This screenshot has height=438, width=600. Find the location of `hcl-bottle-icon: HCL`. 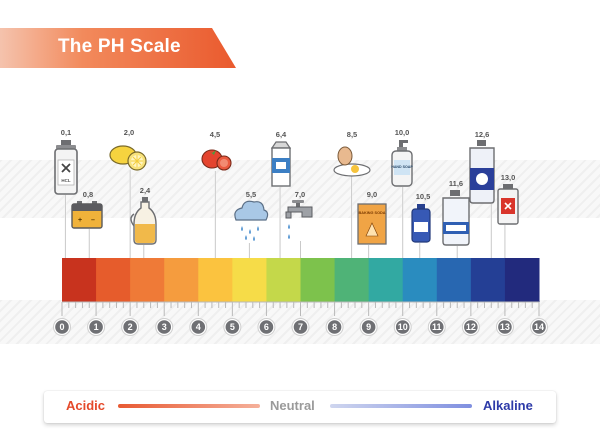

hcl-bottle-icon: HCL is located at coordinates (66, 167).